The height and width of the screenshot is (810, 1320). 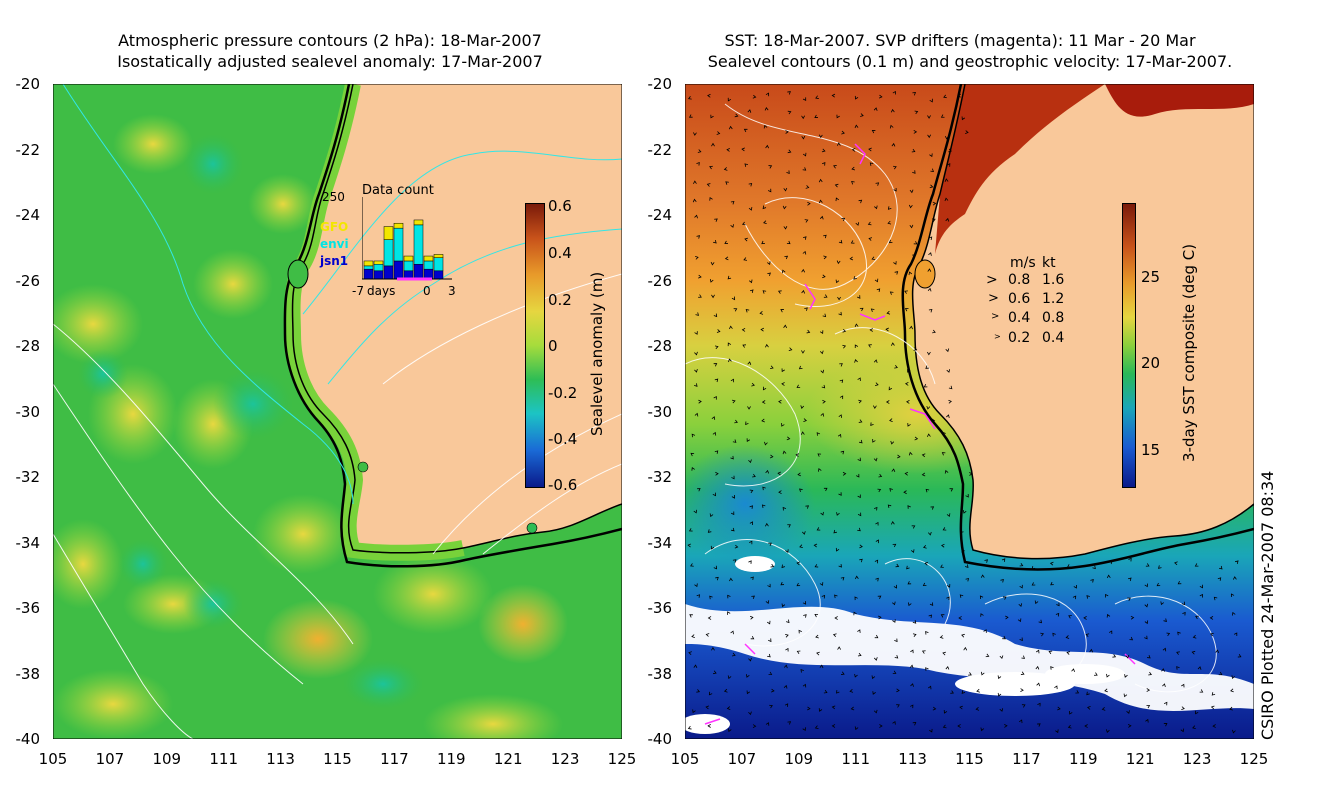 I want to click on cloud-mask, so click(x=969, y=645).